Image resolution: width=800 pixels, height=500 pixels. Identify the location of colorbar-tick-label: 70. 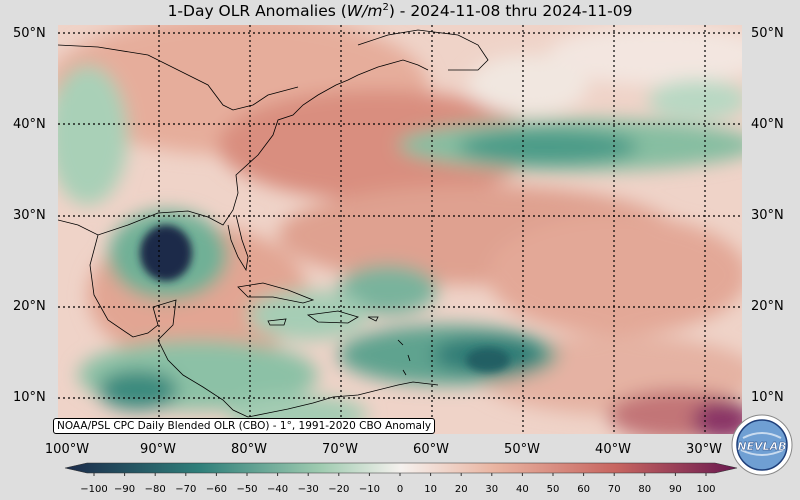
(614, 489).